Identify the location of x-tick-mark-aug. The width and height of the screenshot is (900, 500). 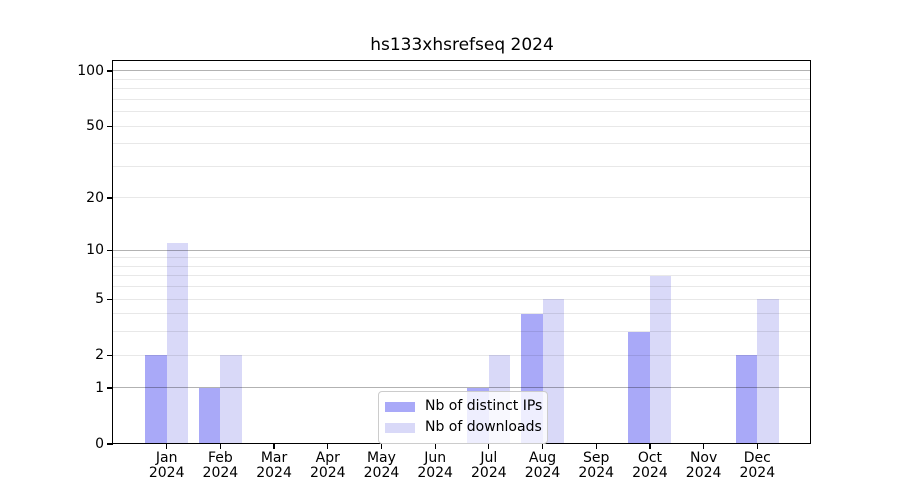
(542, 446).